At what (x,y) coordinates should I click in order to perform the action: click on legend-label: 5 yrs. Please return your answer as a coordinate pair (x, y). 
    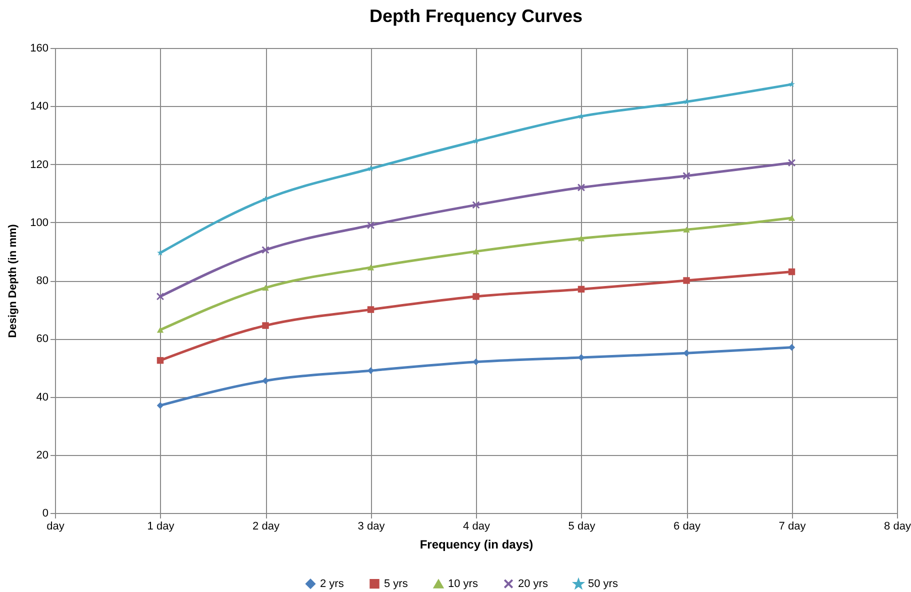
    Looking at the image, I should click on (396, 584).